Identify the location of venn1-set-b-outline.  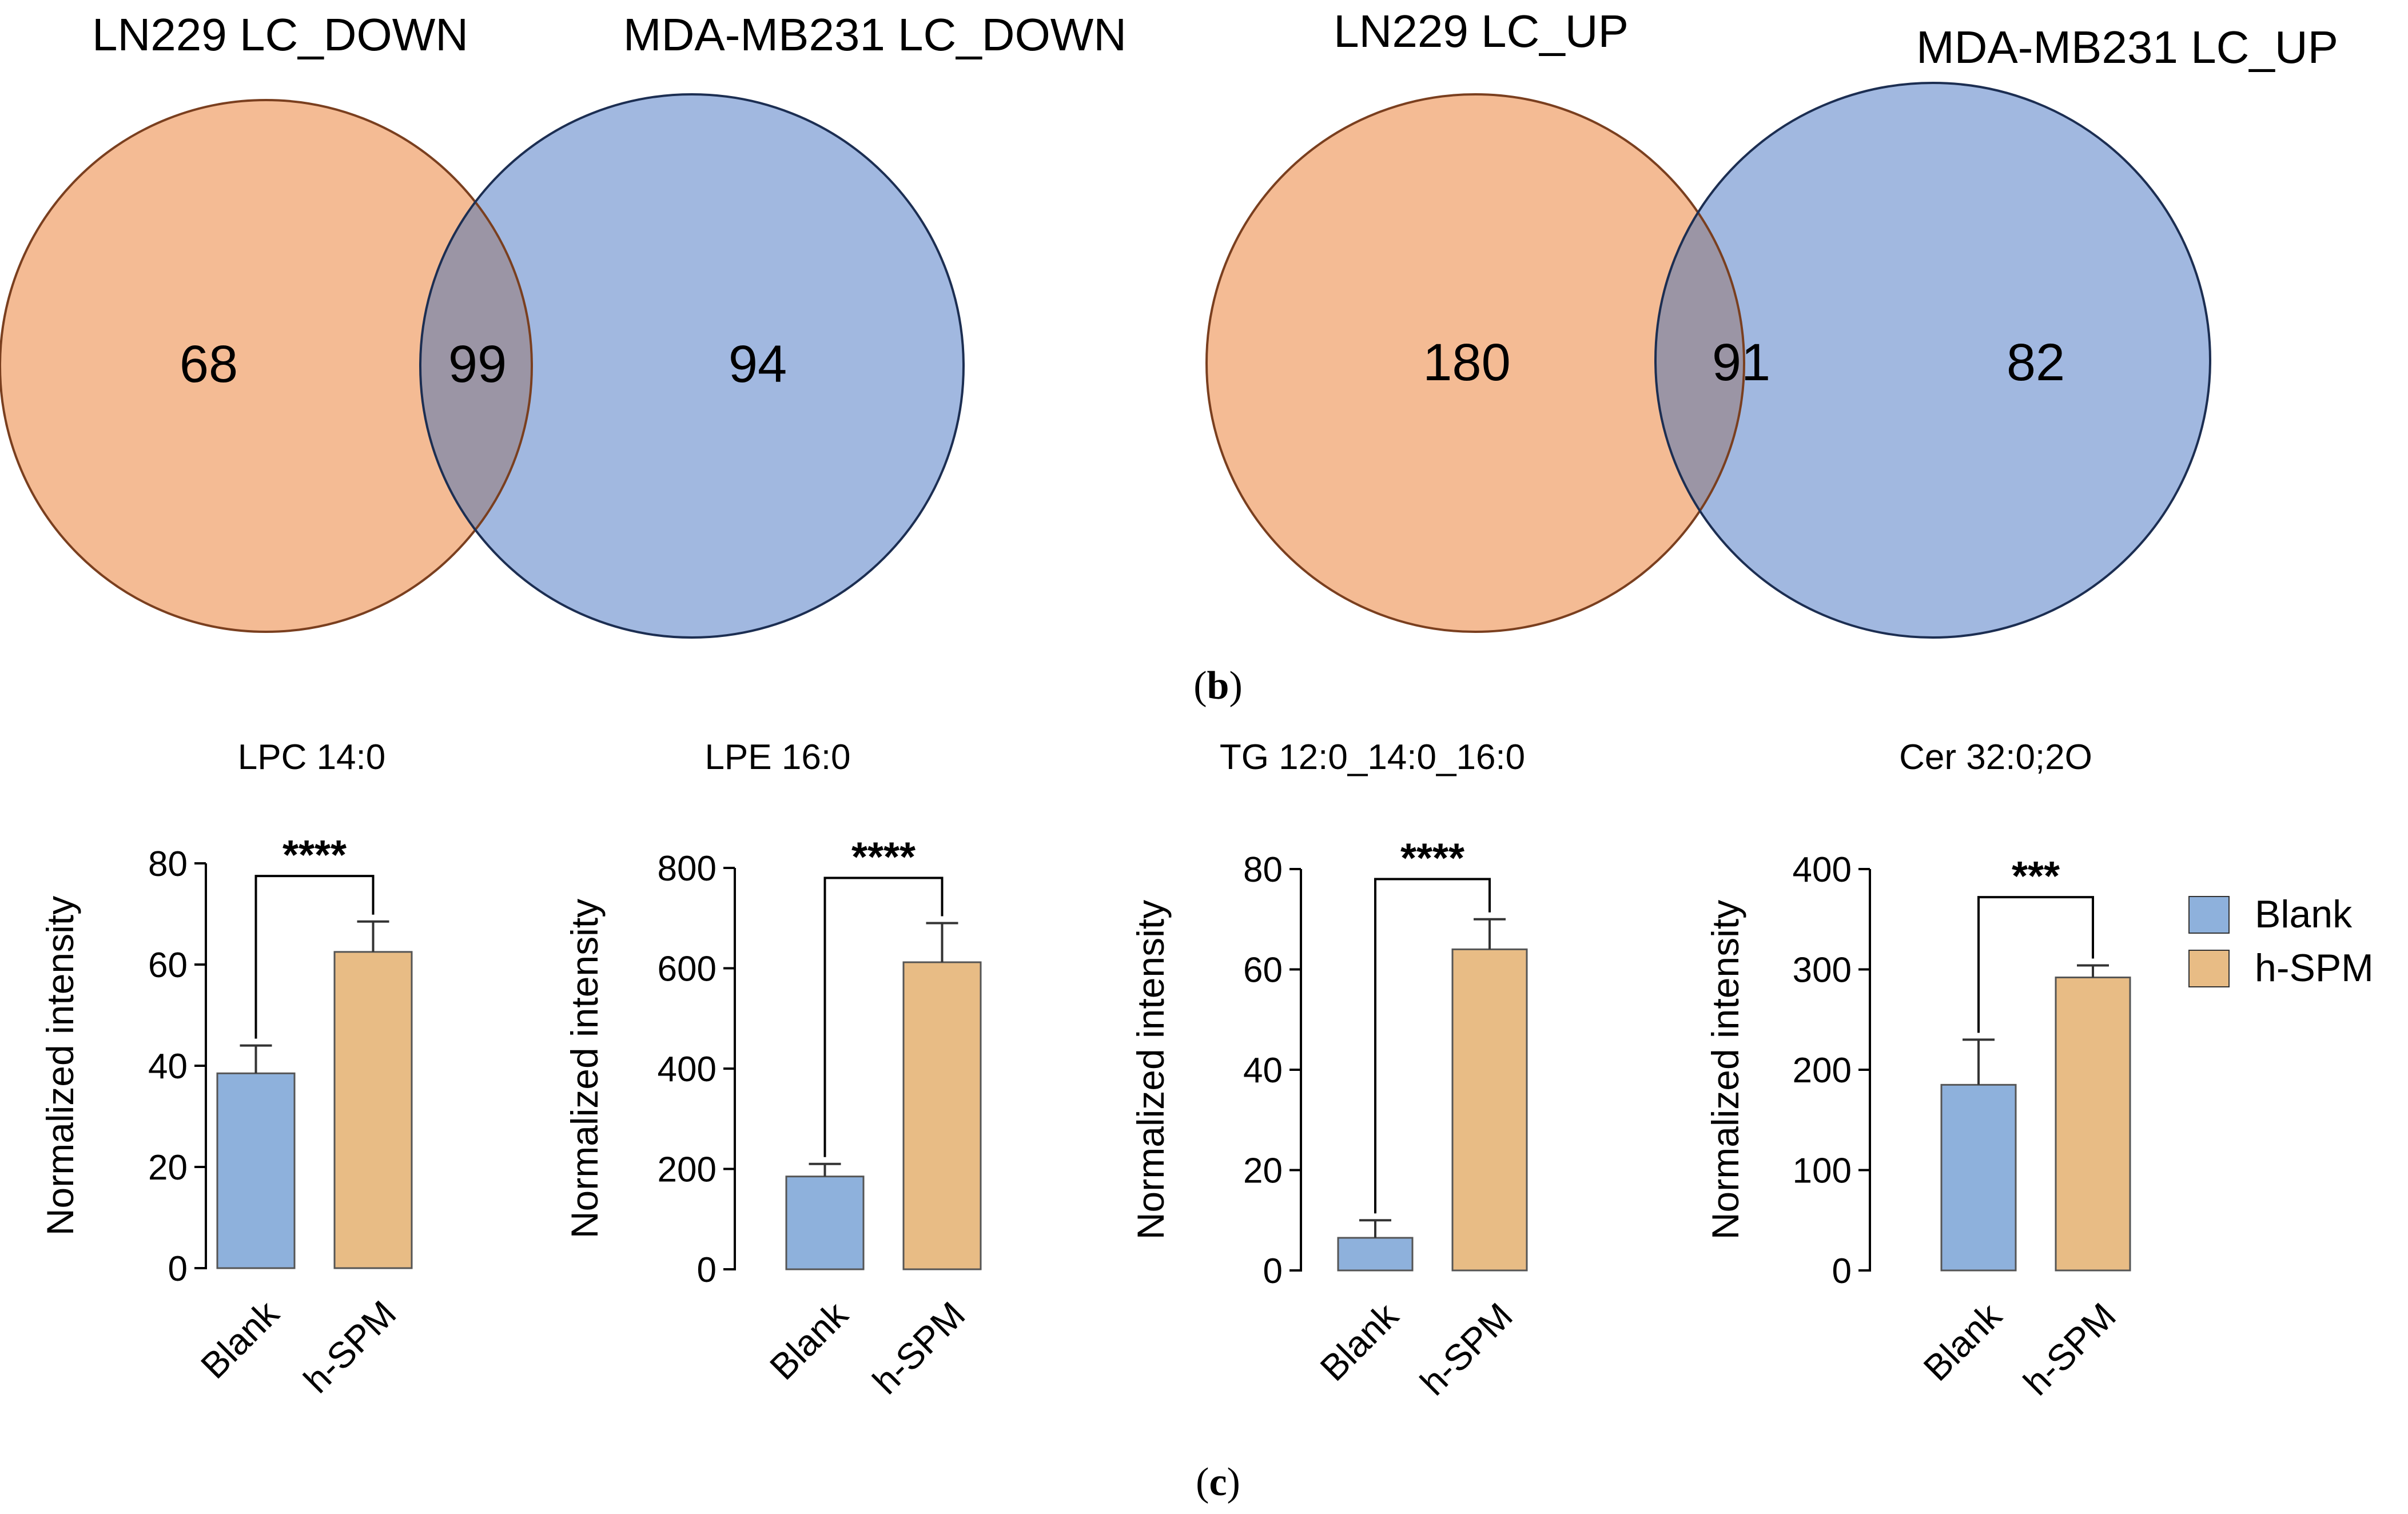
(692, 366).